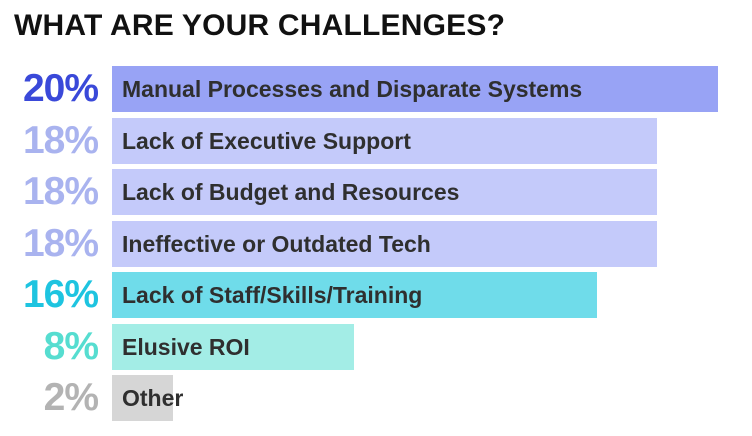  Describe the element at coordinates (376, 347) in the screenshot. I see `bar-row: 8% Elusive ROI` at that location.